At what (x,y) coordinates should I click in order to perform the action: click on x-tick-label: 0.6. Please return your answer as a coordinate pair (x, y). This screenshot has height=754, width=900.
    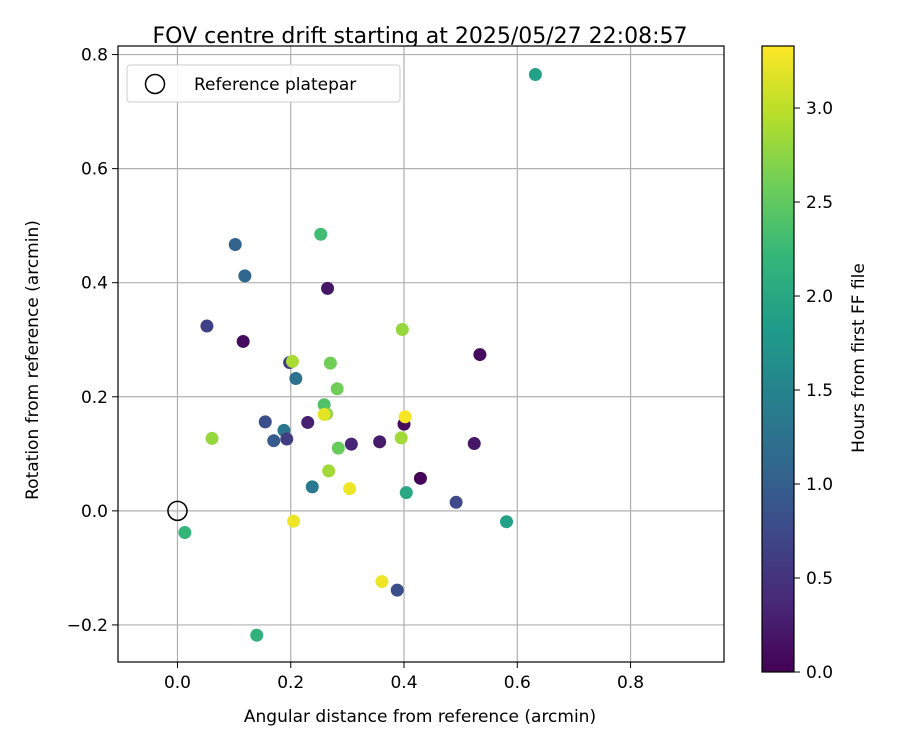
    Looking at the image, I should click on (517, 683).